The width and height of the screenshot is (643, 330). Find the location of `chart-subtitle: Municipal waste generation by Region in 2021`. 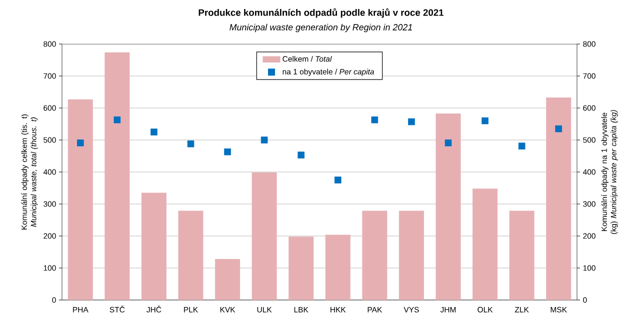

chart-subtitle: Municipal waste generation by Region in 2021 is located at coordinates (321, 28).